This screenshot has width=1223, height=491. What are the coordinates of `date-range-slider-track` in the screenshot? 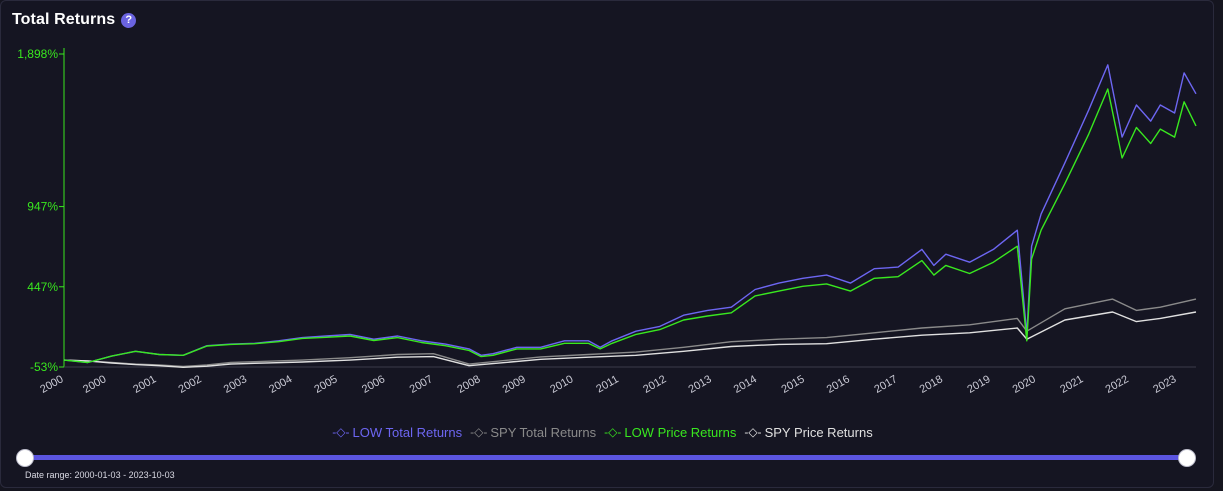 It's located at (606, 457).